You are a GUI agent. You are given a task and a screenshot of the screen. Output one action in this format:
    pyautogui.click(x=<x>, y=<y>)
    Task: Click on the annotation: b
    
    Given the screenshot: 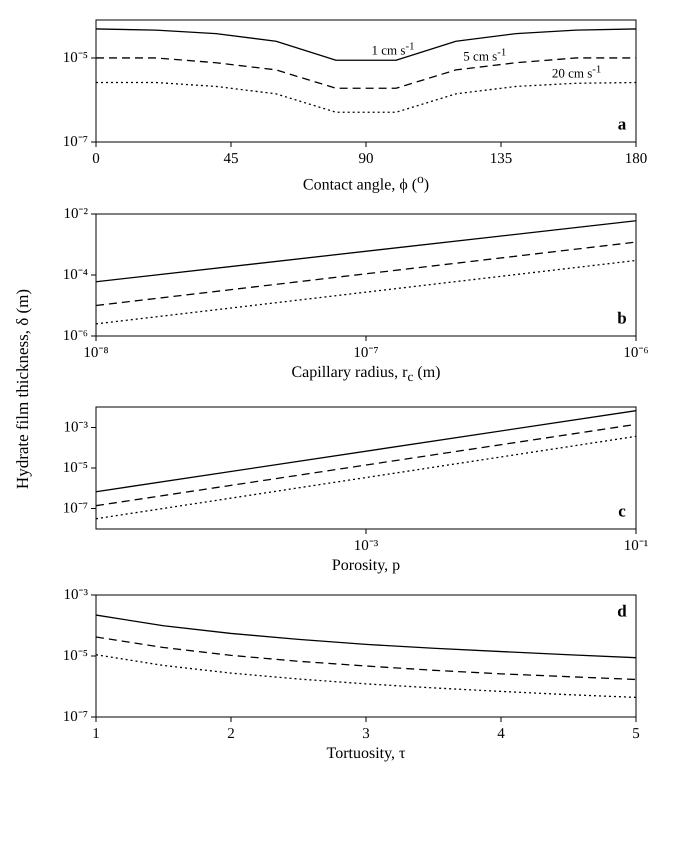 What is the action you would take?
    pyautogui.click(x=622, y=318)
    